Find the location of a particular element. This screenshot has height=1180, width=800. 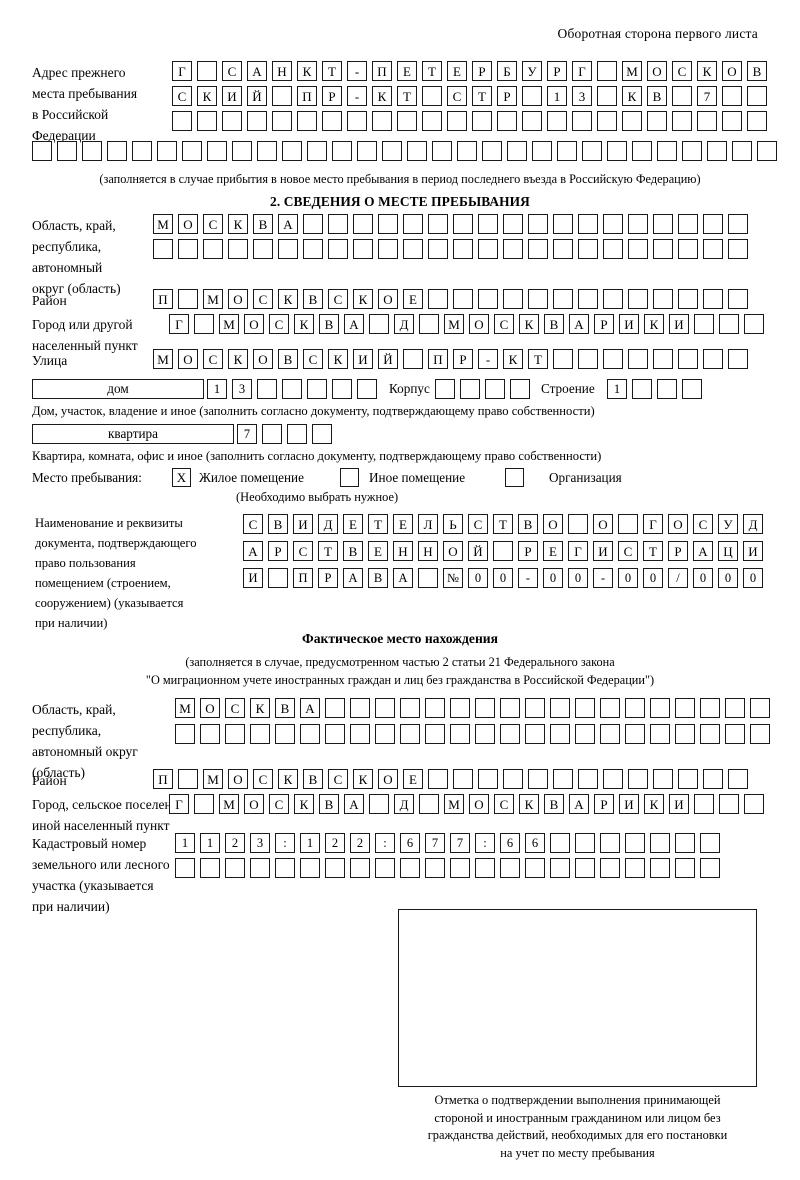

char-cell: Д is located at coordinates (328, 524).